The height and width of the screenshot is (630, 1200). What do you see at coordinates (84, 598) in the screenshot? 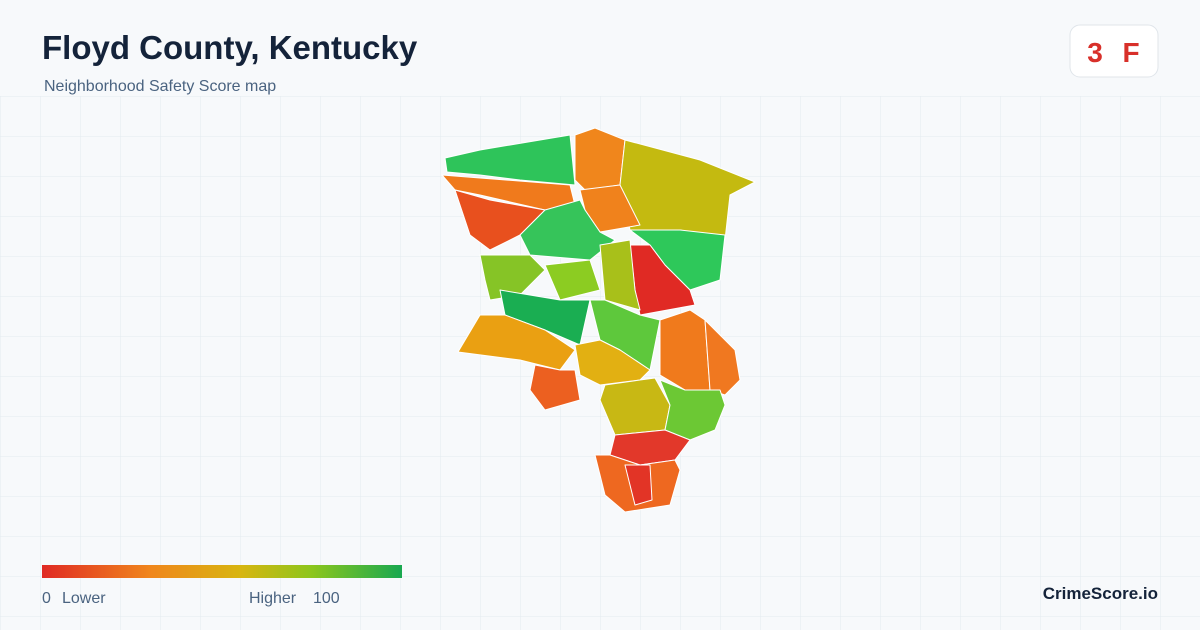
I see `legend-min-label: Lower` at bounding box center [84, 598].